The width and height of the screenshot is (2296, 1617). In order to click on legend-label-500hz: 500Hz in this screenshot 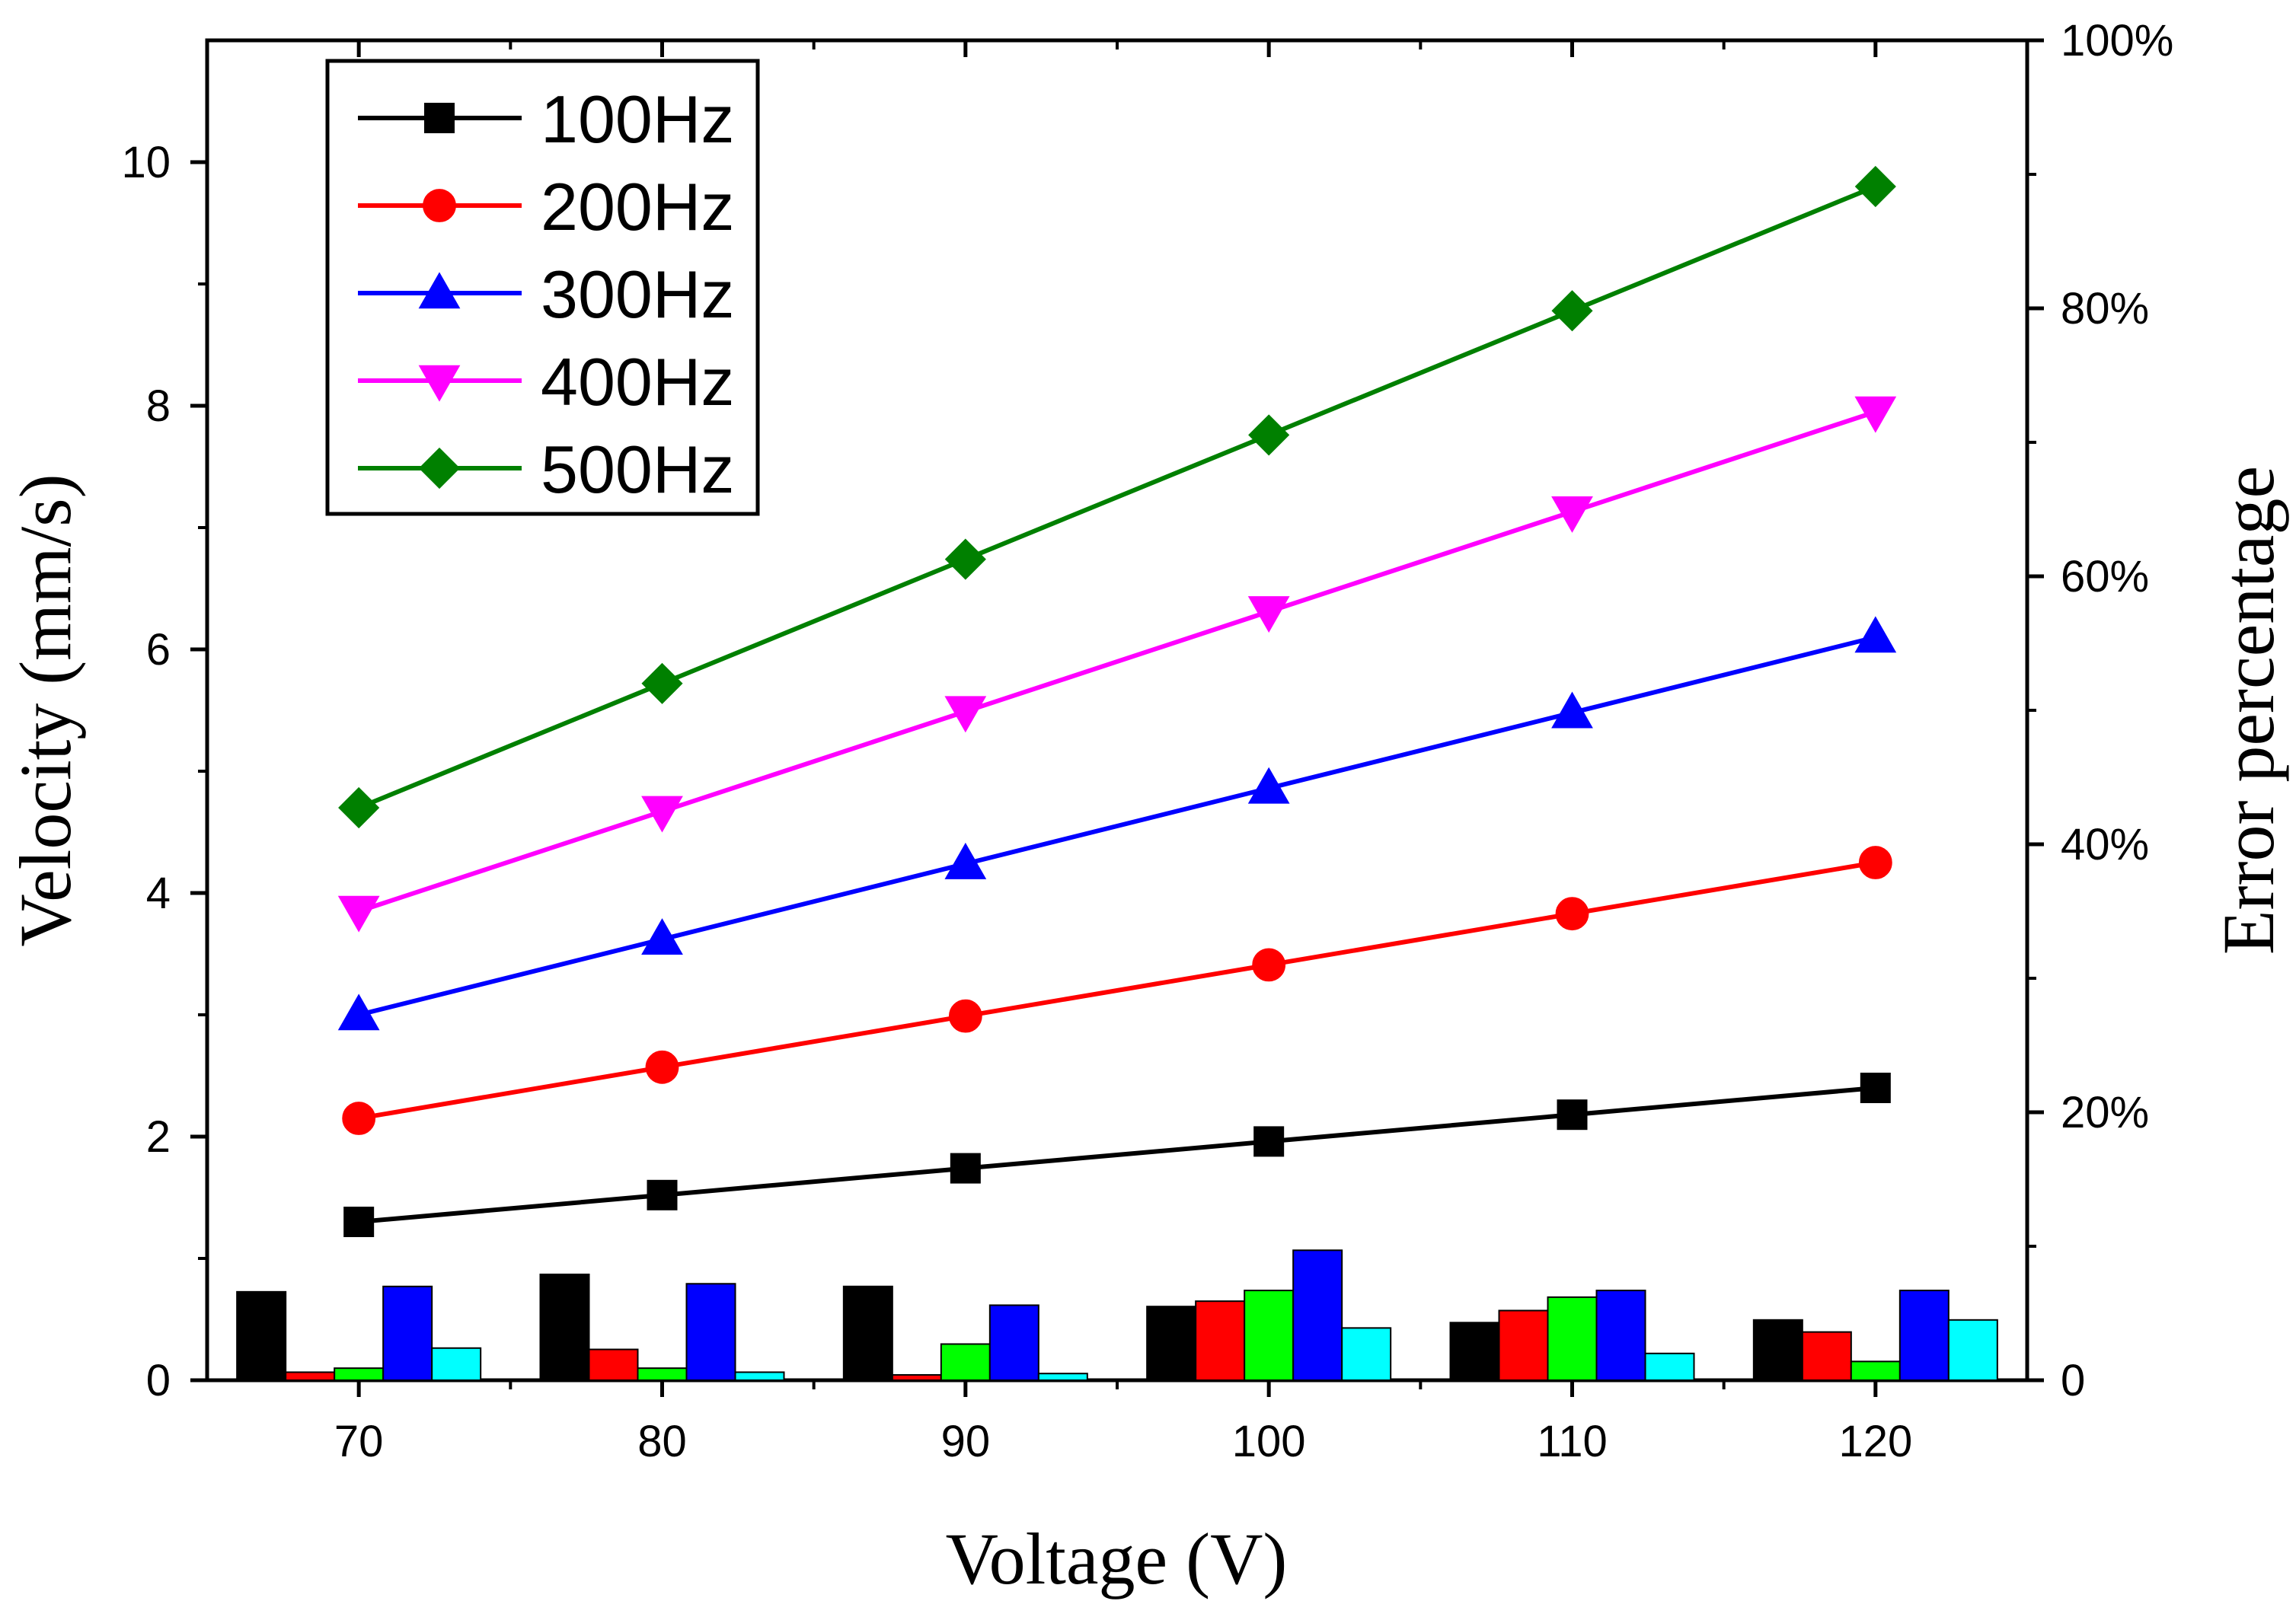, I will do `click(638, 470)`.